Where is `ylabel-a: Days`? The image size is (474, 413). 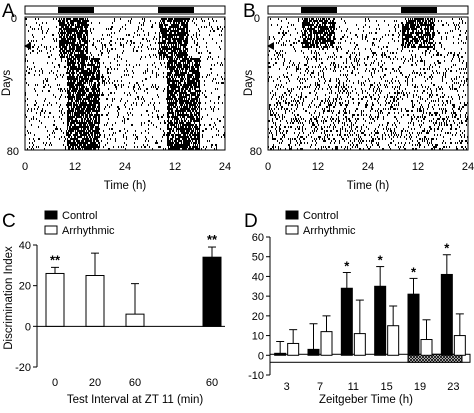
ylabel-a: Days is located at coordinates (7, 83).